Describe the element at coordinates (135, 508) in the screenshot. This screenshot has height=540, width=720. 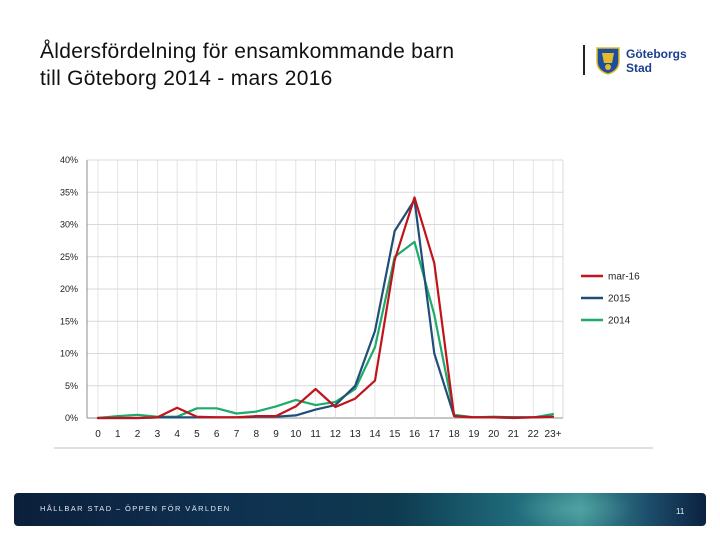
I see `footer-tagline: HÅLLBAR STAD – ÖPPEN FÖR VÄRLDEN` at that location.